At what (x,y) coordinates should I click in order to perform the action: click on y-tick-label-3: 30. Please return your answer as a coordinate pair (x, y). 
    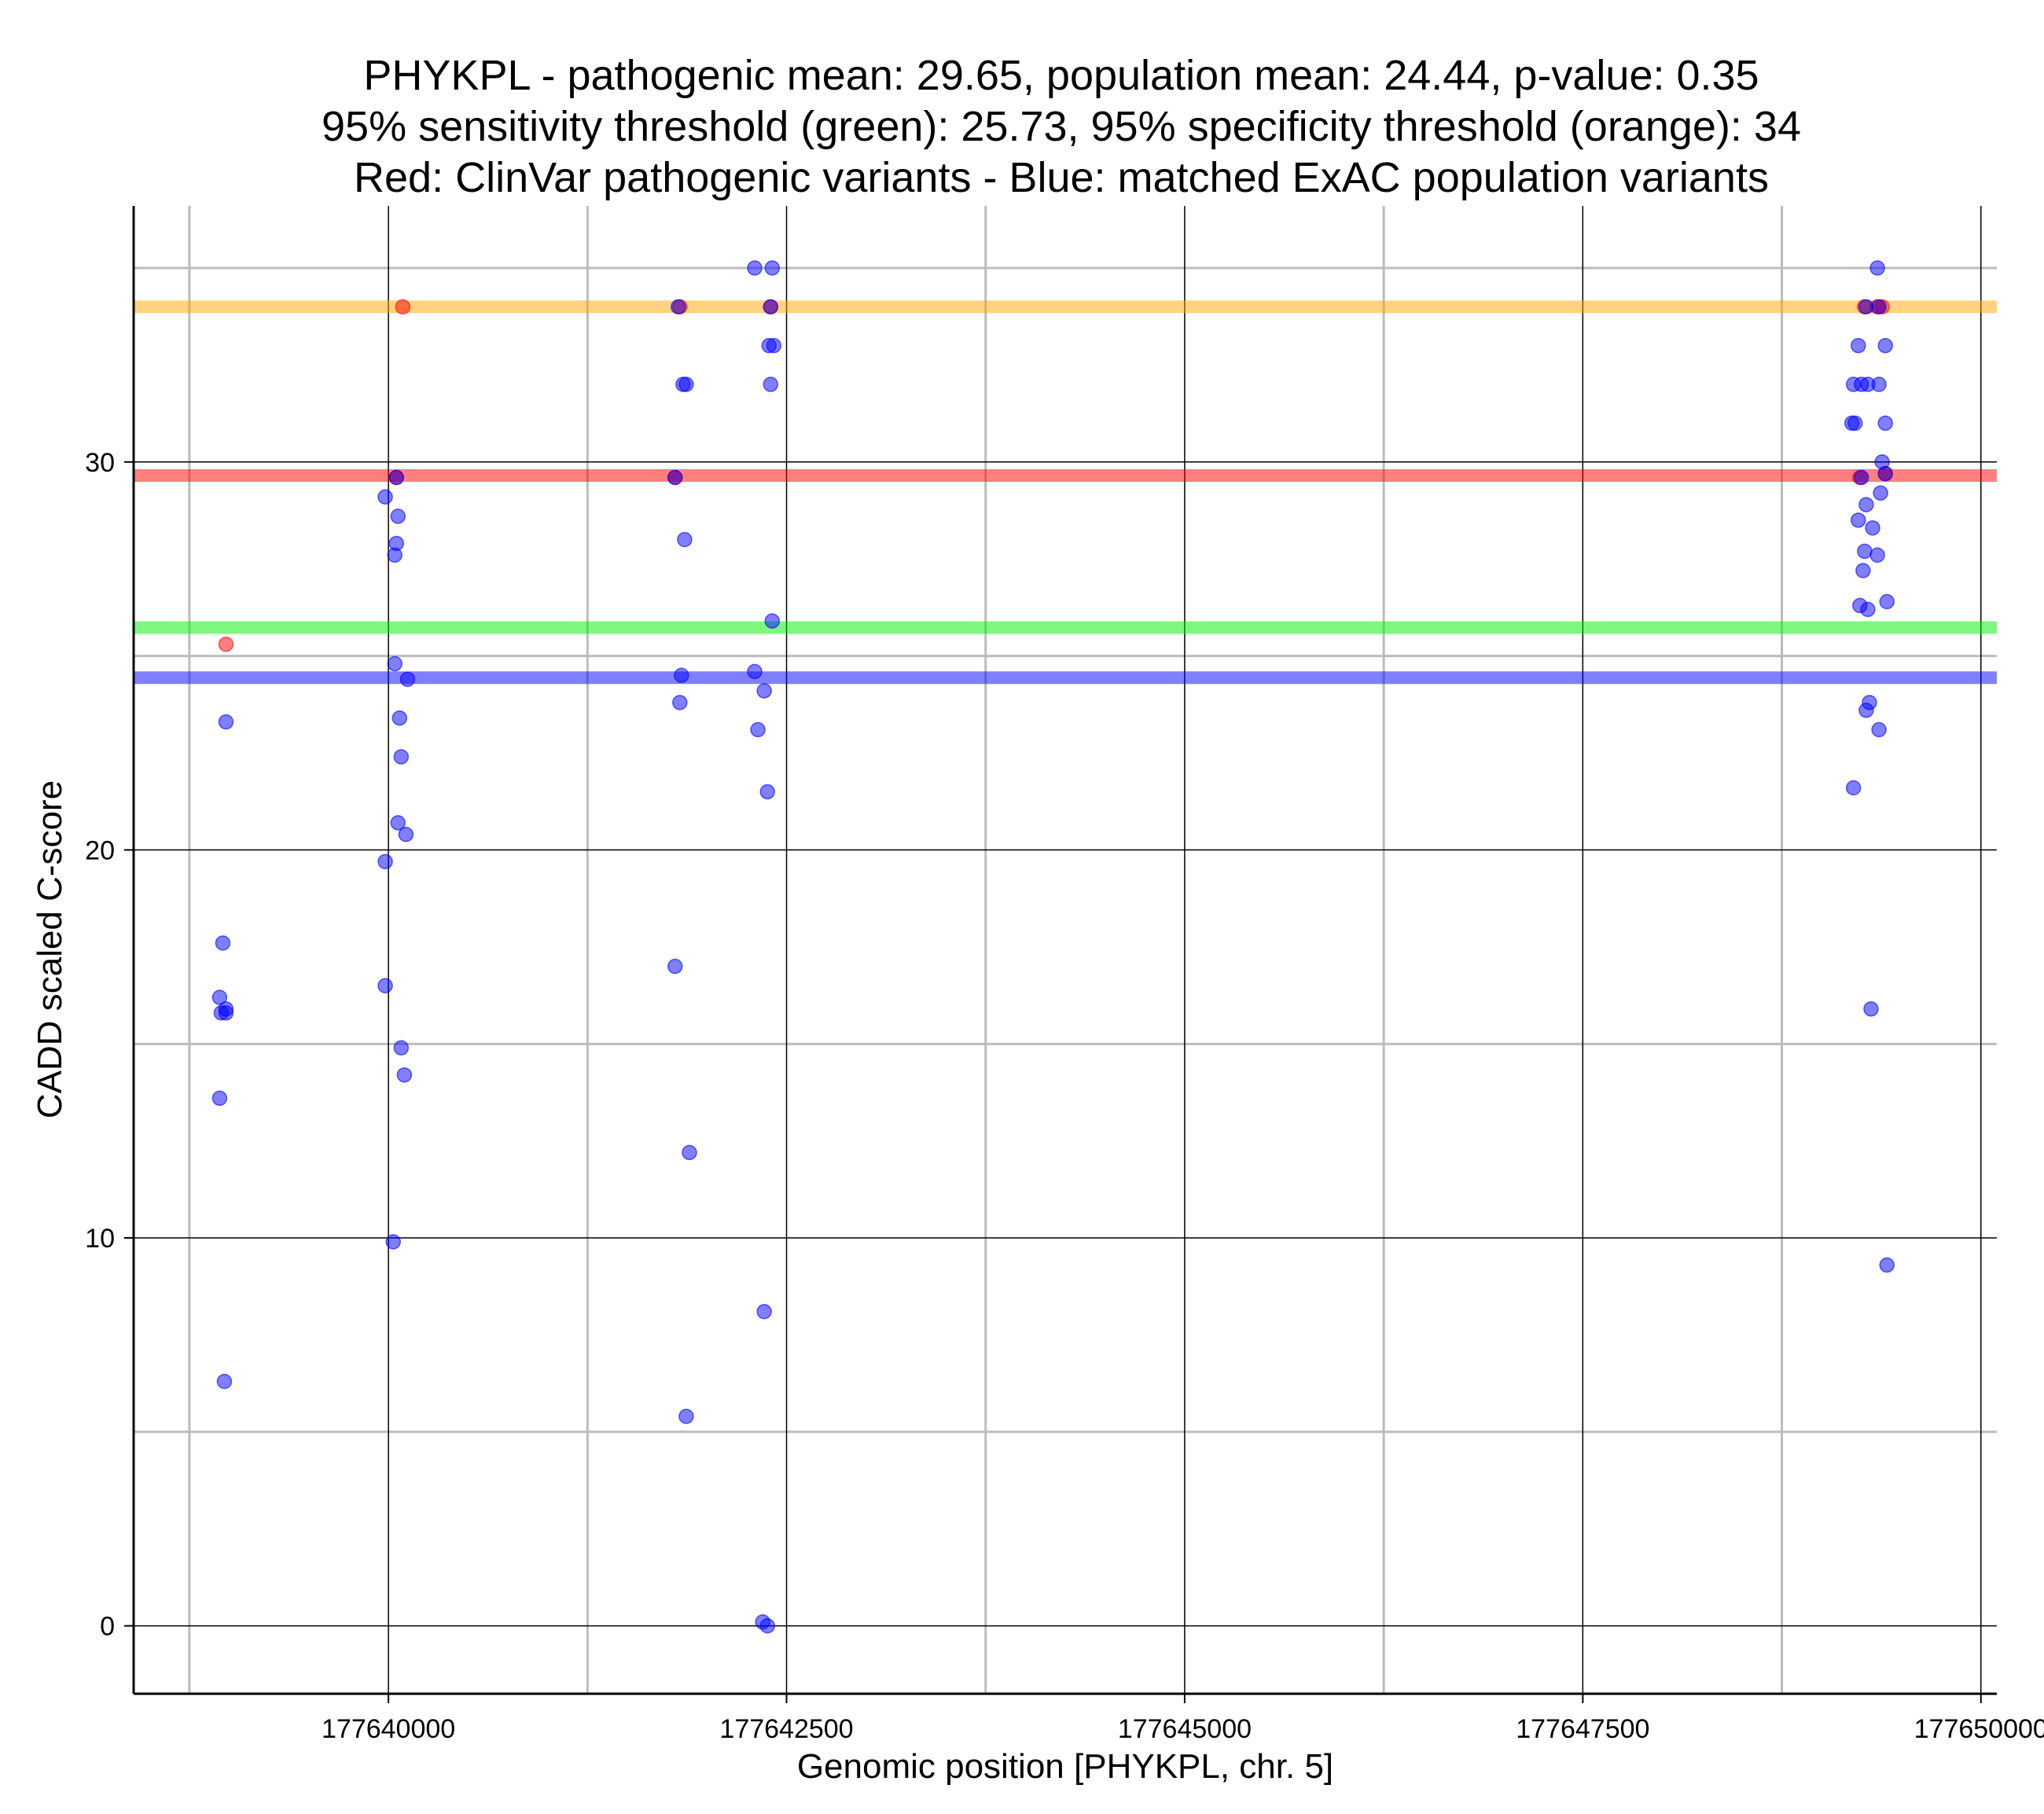
    Looking at the image, I should click on (100, 463).